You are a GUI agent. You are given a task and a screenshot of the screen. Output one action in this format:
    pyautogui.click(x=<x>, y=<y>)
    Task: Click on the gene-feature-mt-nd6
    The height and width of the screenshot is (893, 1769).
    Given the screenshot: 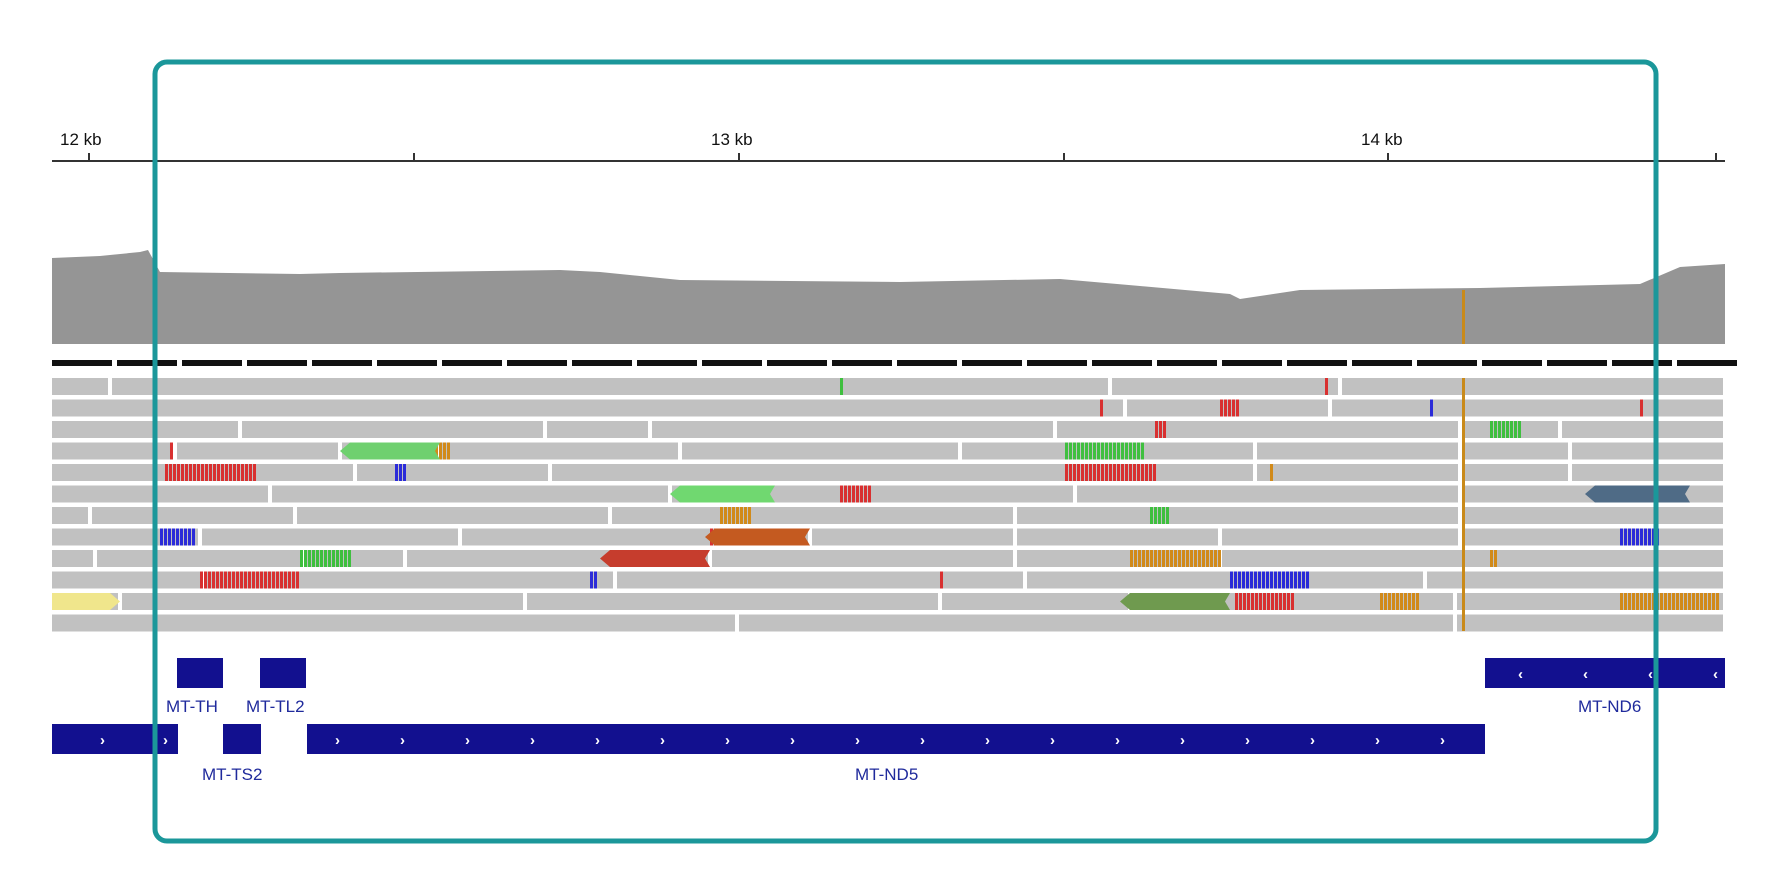 What is the action you would take?
    pyautogui.click(x=1605, y=673)
    